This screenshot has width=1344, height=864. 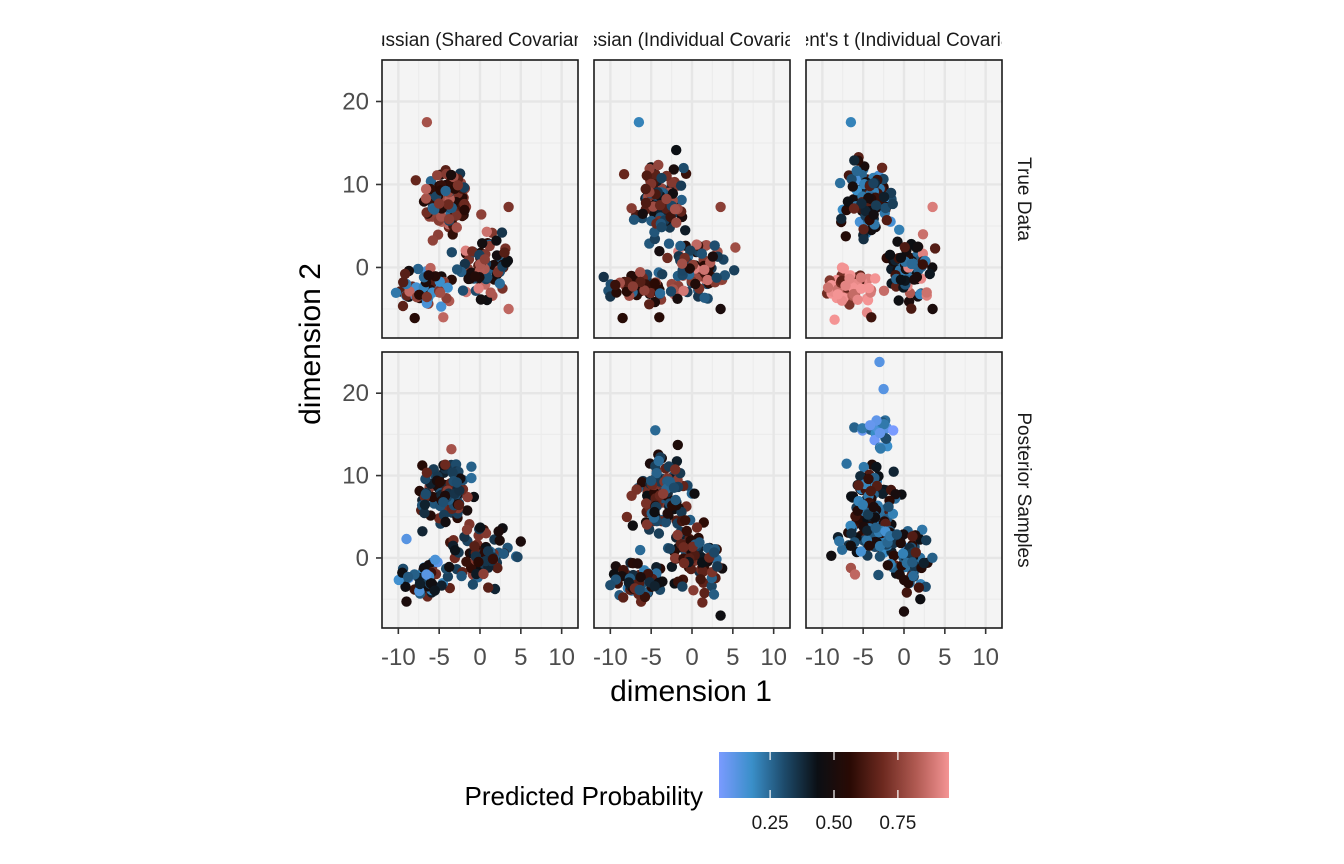 I want to click on panel-border, so click(x=692, y=199).